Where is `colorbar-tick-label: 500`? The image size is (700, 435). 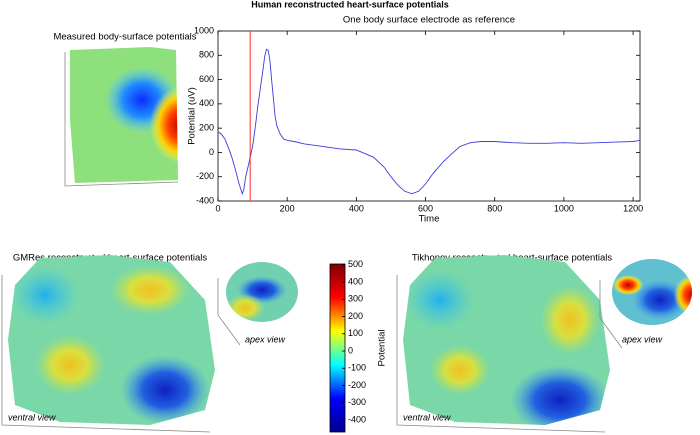 colorbar-tick-label: 500 is located at coordinates (355, 264).